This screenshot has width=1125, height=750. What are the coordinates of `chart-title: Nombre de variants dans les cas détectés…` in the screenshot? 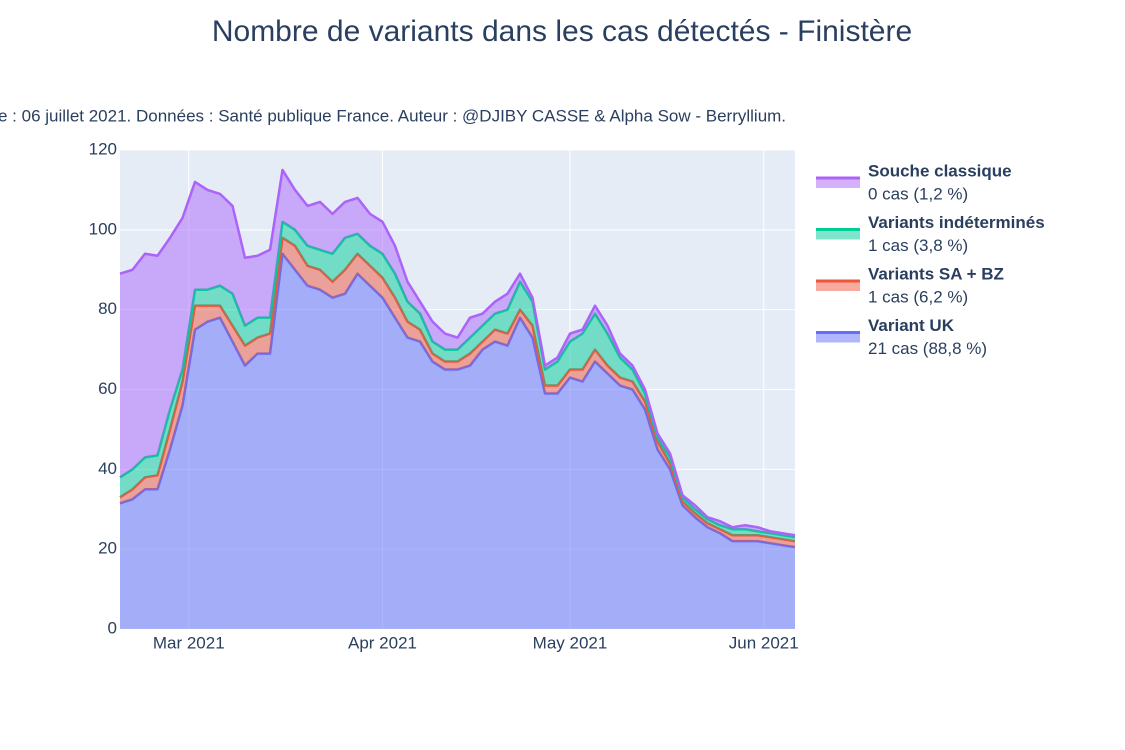 It's located at (562, 31).